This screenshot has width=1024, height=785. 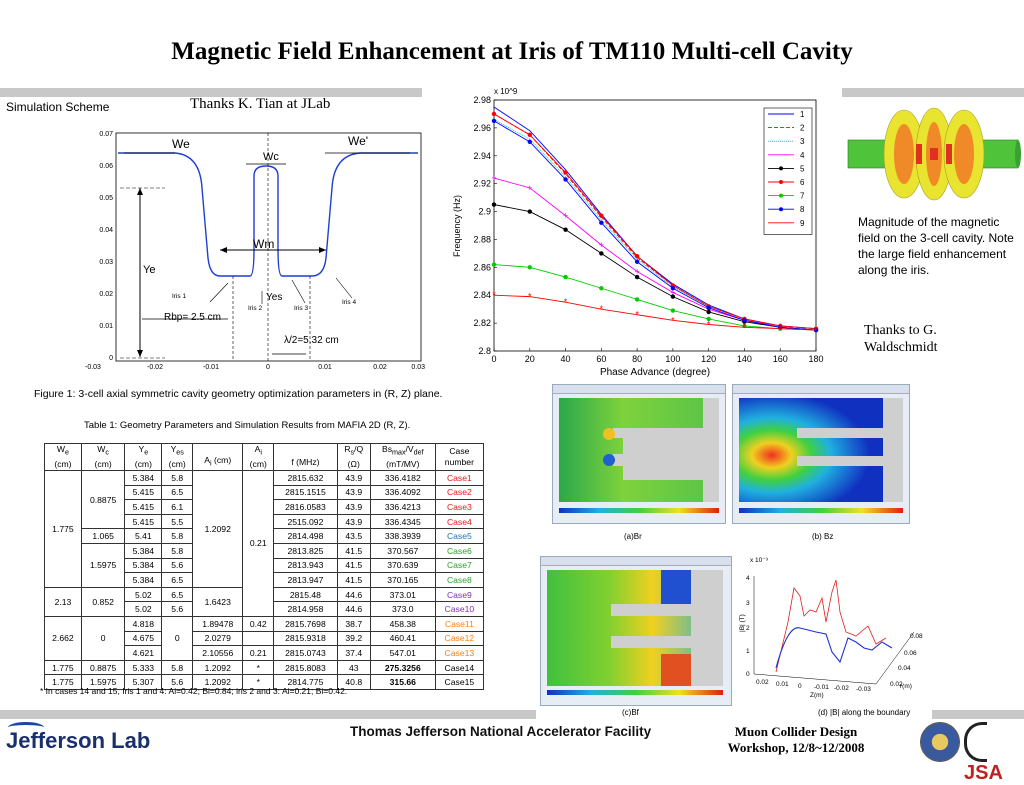 What do you see at coordinates (506, 91) in the screenshot?
I see `chart-y-exponent: x 10^9` at bounding box center [506, 91].